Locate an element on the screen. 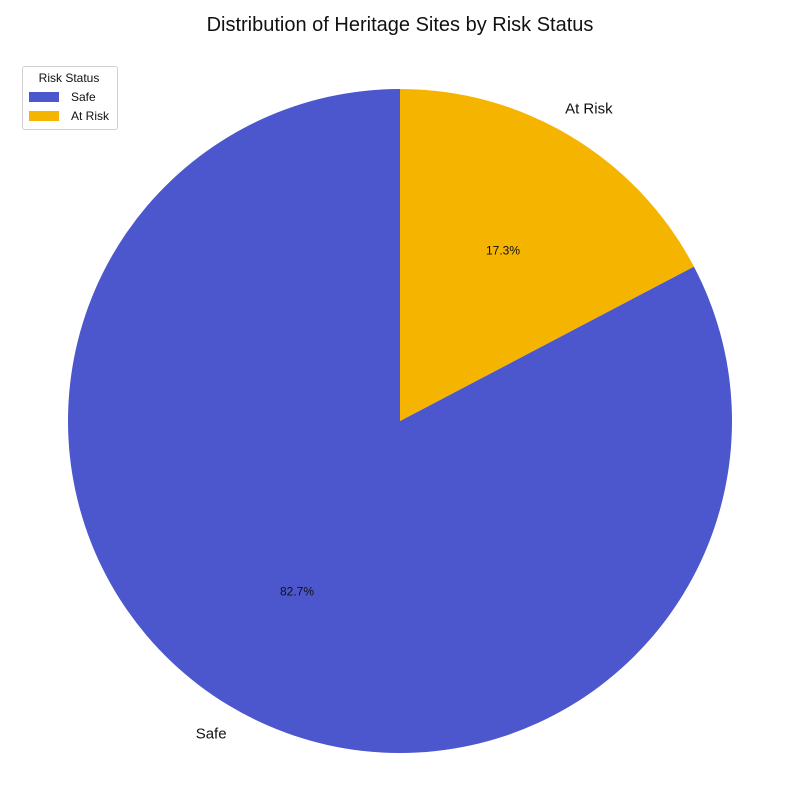  pie-slice-label-safe: Safe is located at coordinates (211, 734).